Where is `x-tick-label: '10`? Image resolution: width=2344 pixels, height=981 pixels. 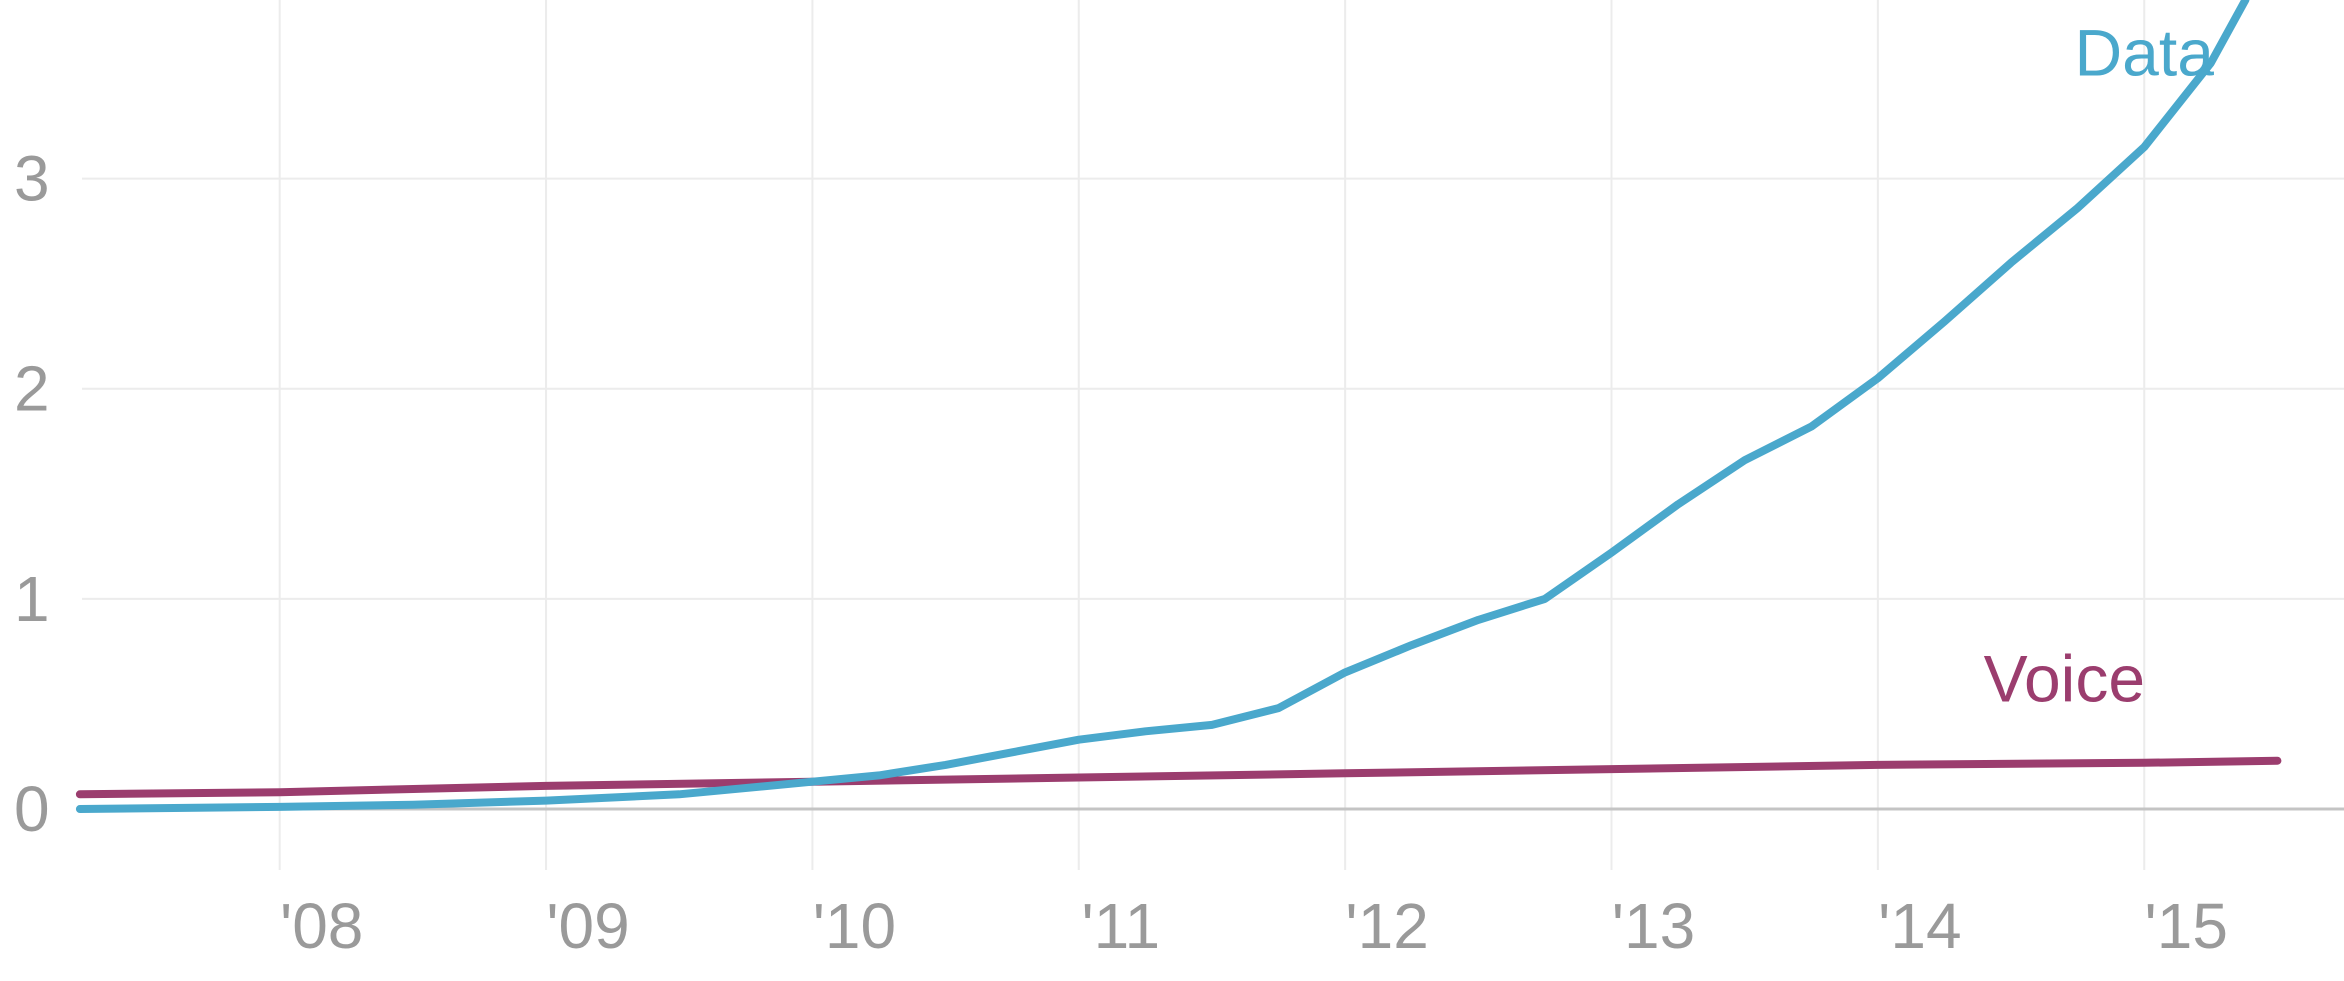
x-tick-label: '10 is located at coordinates (854, 926).